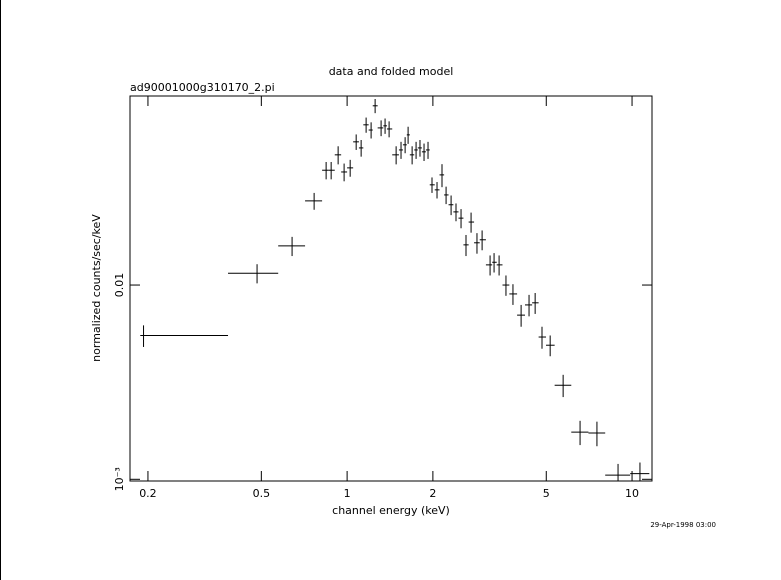 This screenshot has width=781, height=580. Describe the element at coordinates (96, 288) in the screenshot. I see `y-axis-label: normalized counts/sec/keV` at that location.